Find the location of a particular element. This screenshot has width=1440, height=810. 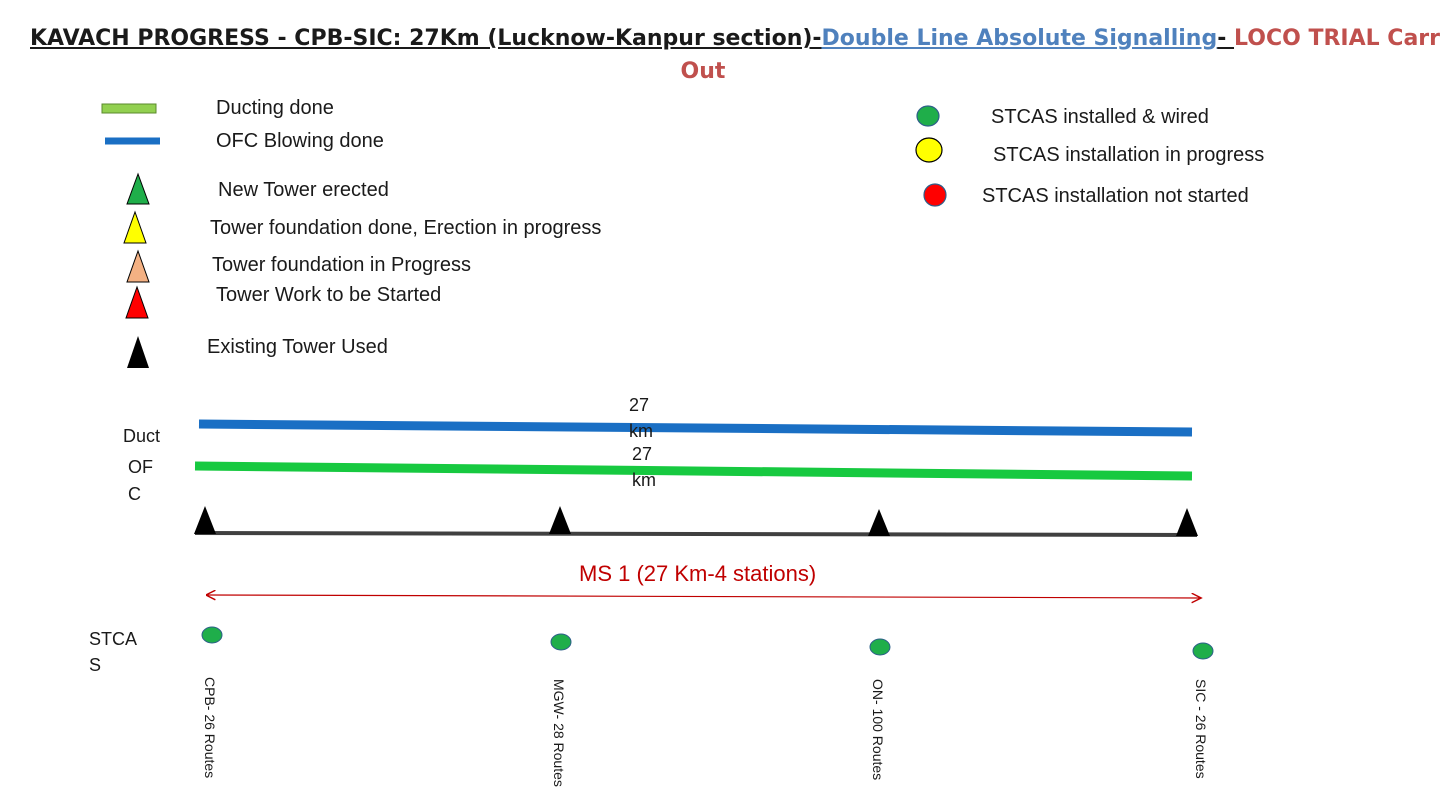

stcas-dot-sic is located at coordinates (1203, 651).